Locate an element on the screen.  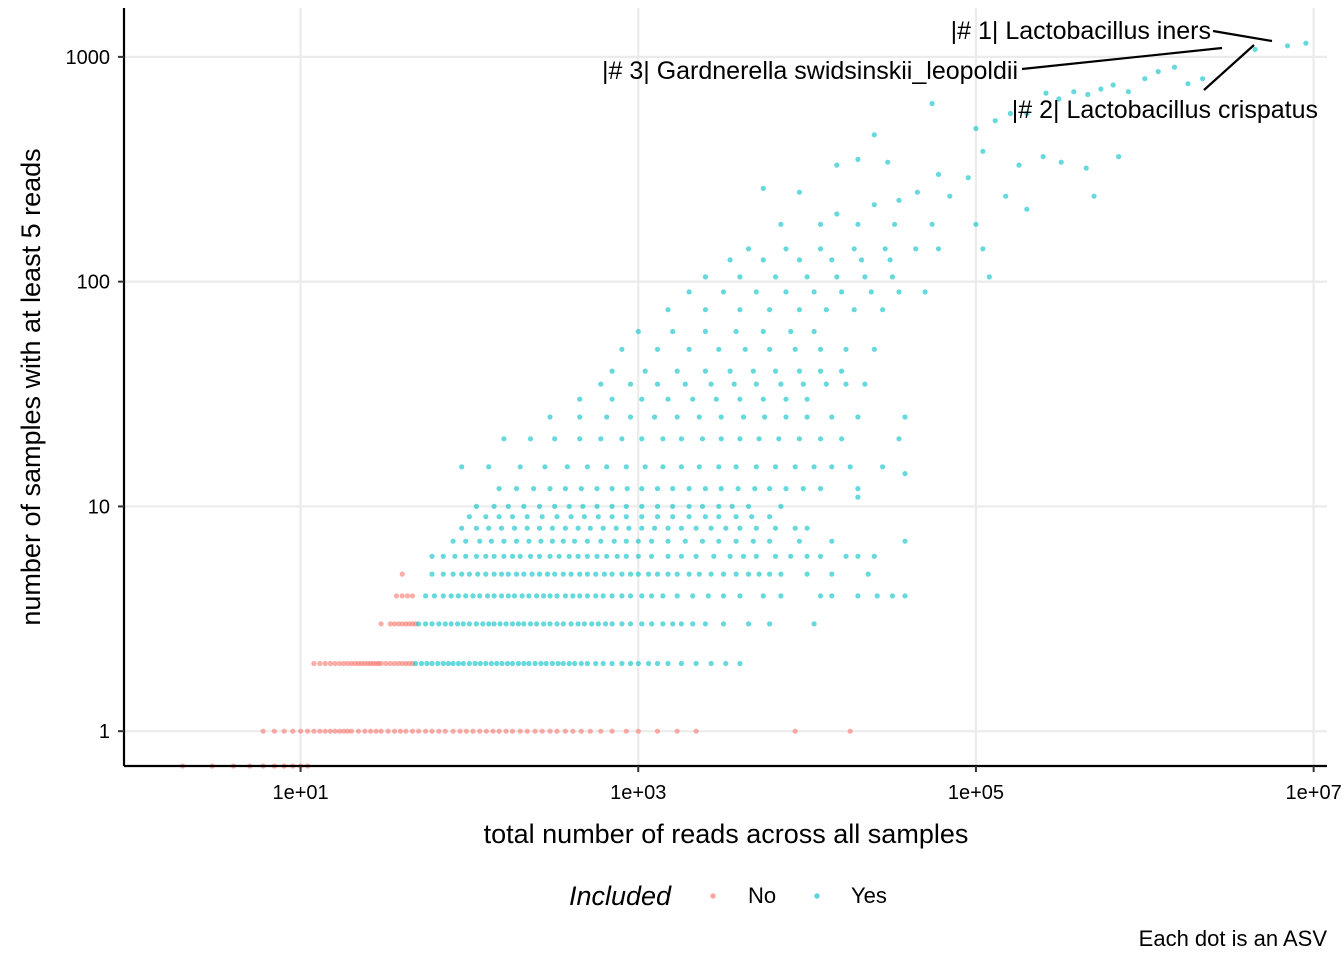
legend-title: Included is located at coordinates (620, 896).